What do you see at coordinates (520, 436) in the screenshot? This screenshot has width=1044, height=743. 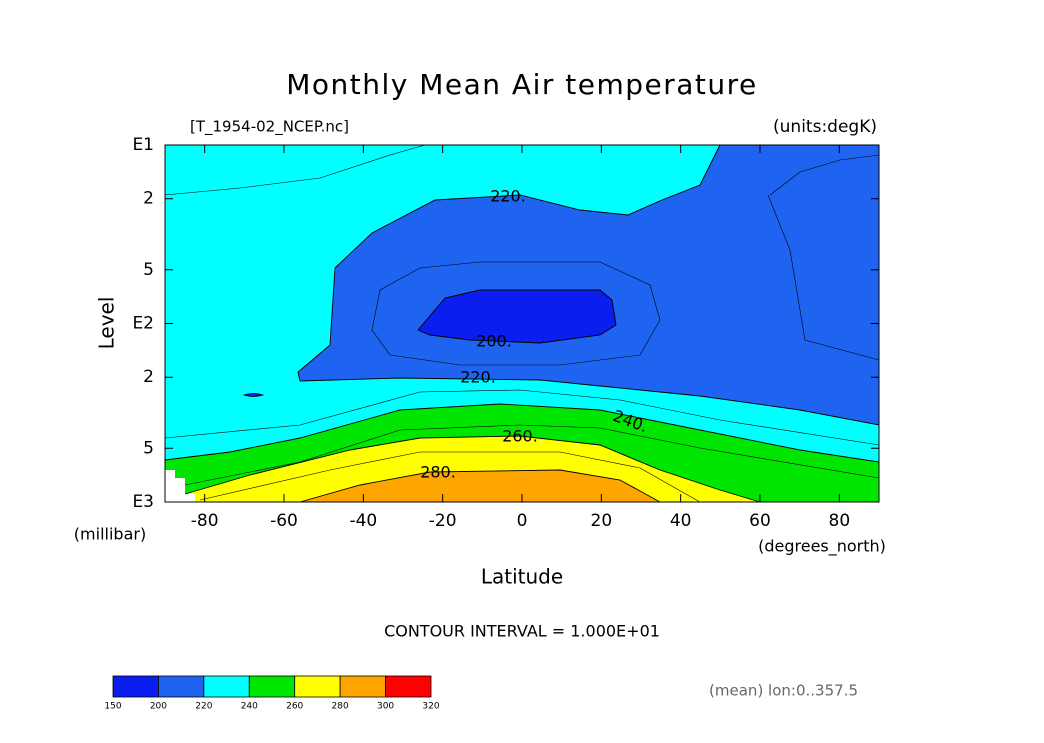 I see `contour-label: 260.` at bounding box center [520, 436].